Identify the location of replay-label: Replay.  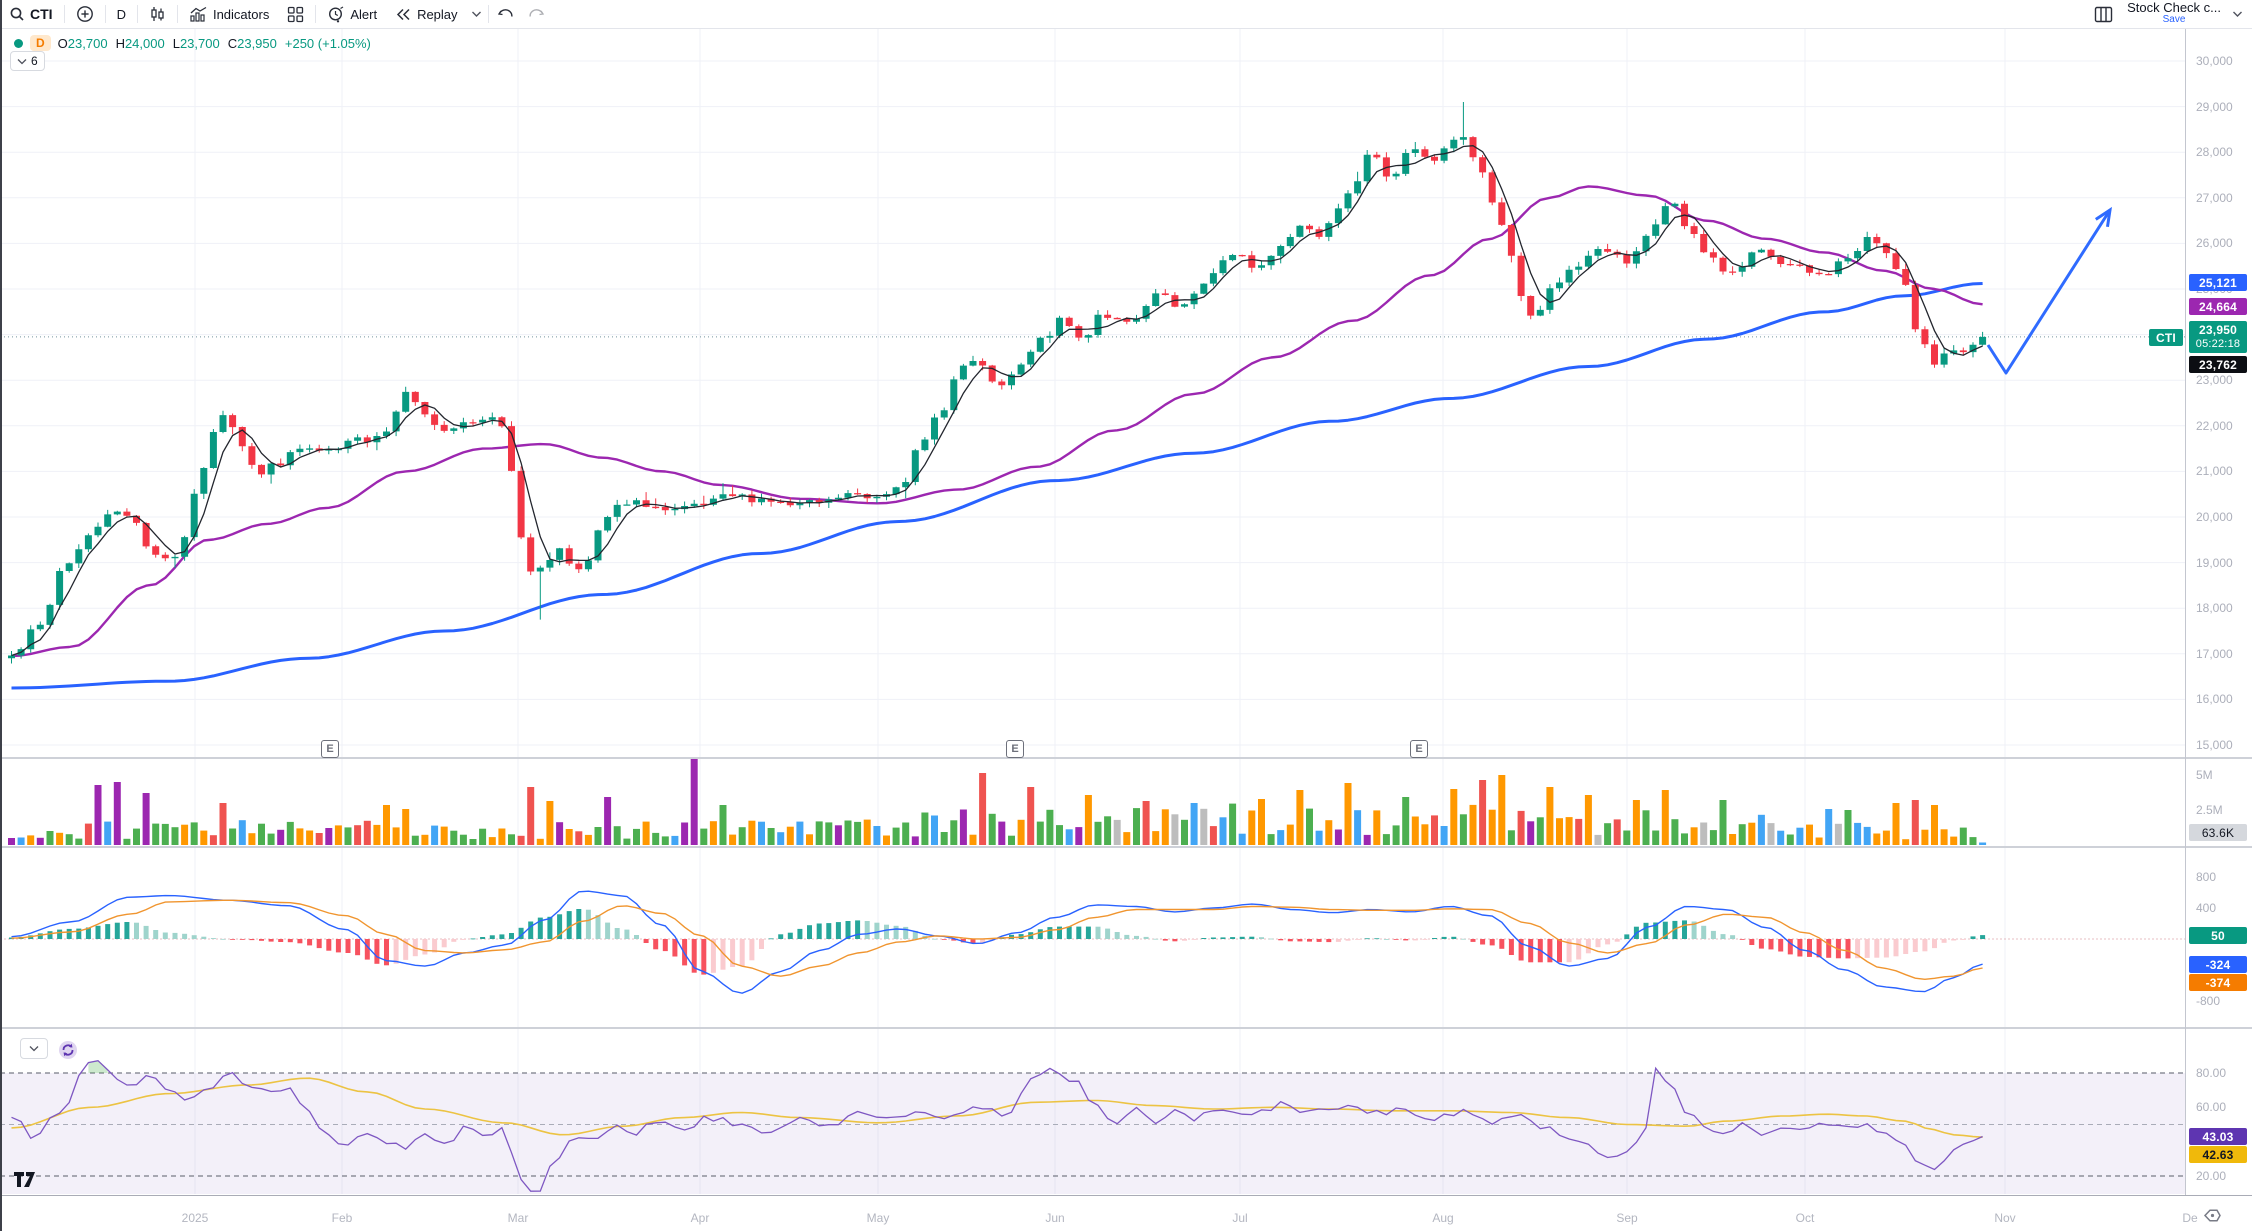
(437, 14).